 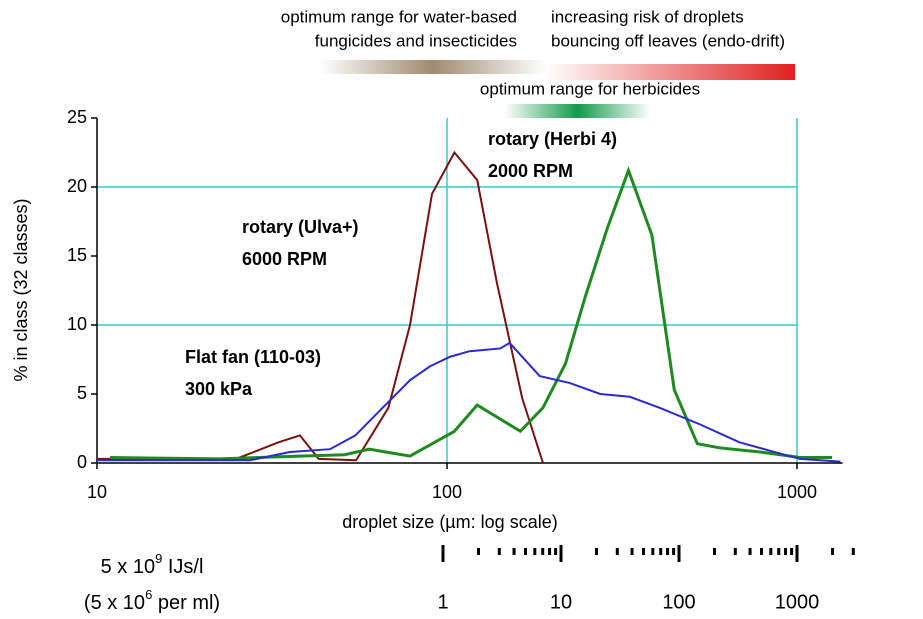 I want to click on x-axis-label: droplet size (µm: log scale), so click(x=449, y=522).